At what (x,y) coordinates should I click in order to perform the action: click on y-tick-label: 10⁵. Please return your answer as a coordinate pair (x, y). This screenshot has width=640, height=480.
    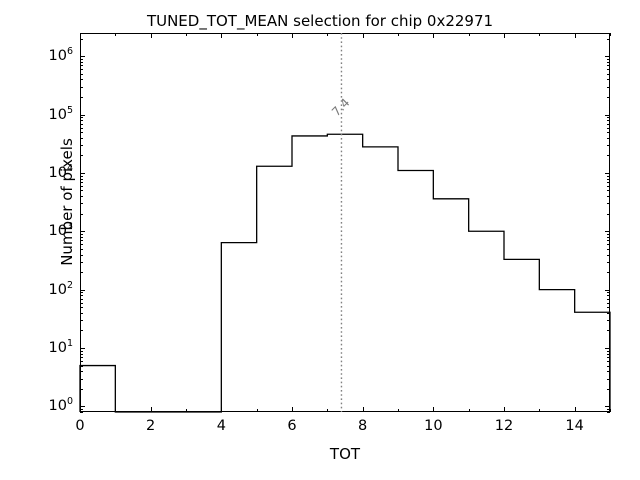
    Looking at the image, I should click on (61, 113).